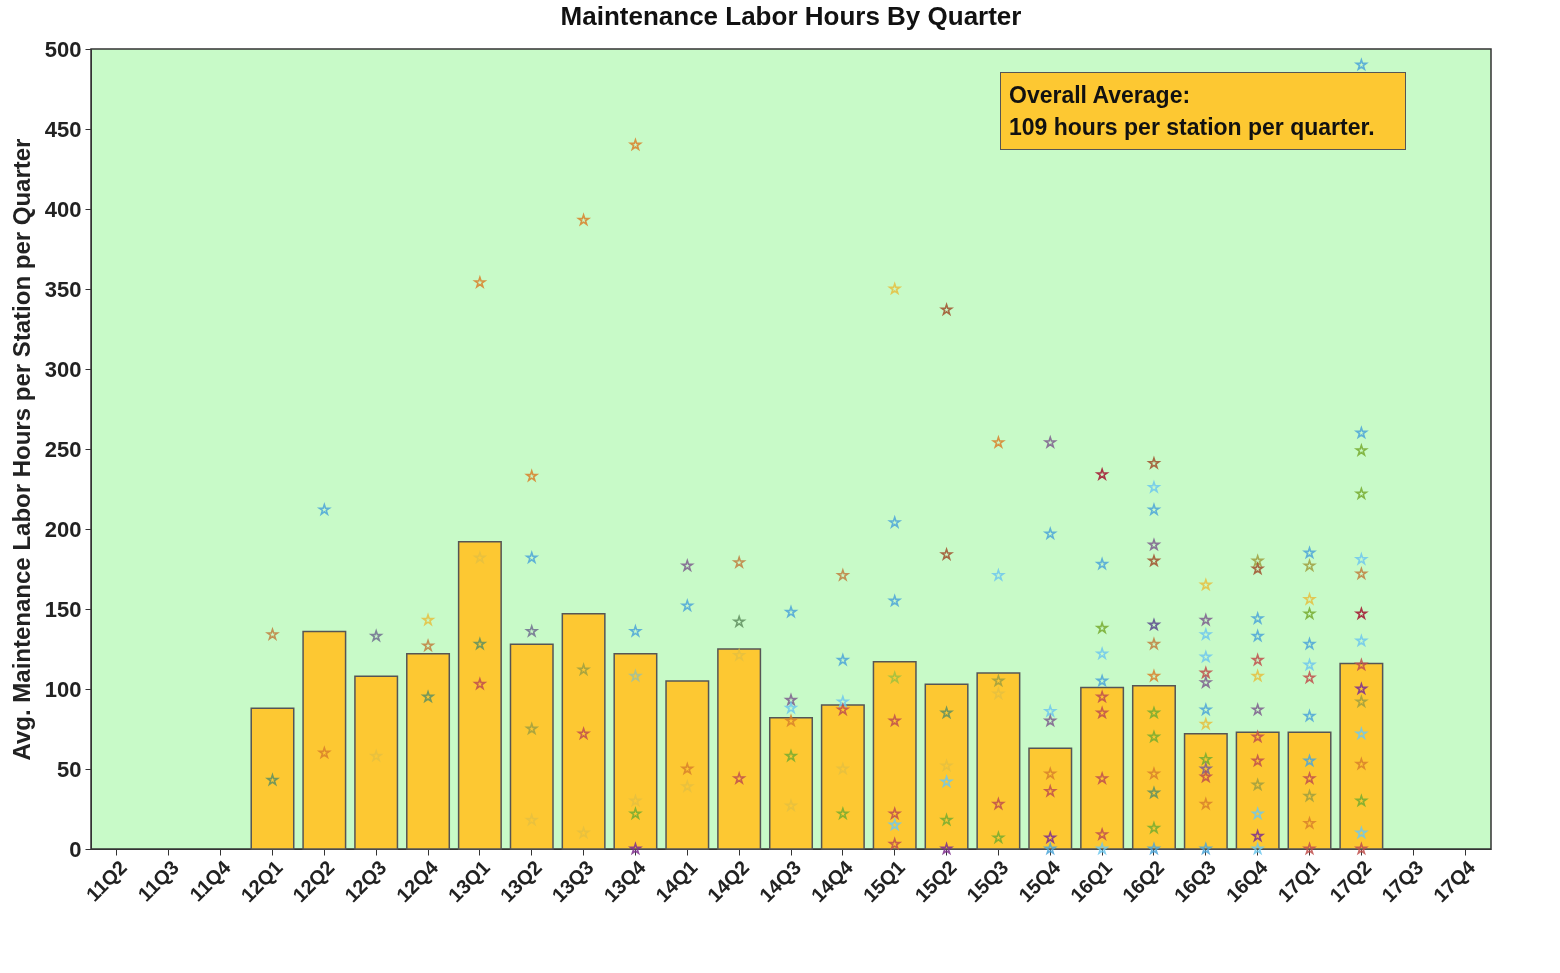 This screenshot has height=973, width=1560. I want to click on y-tick-label: 200, so click(63, 529).